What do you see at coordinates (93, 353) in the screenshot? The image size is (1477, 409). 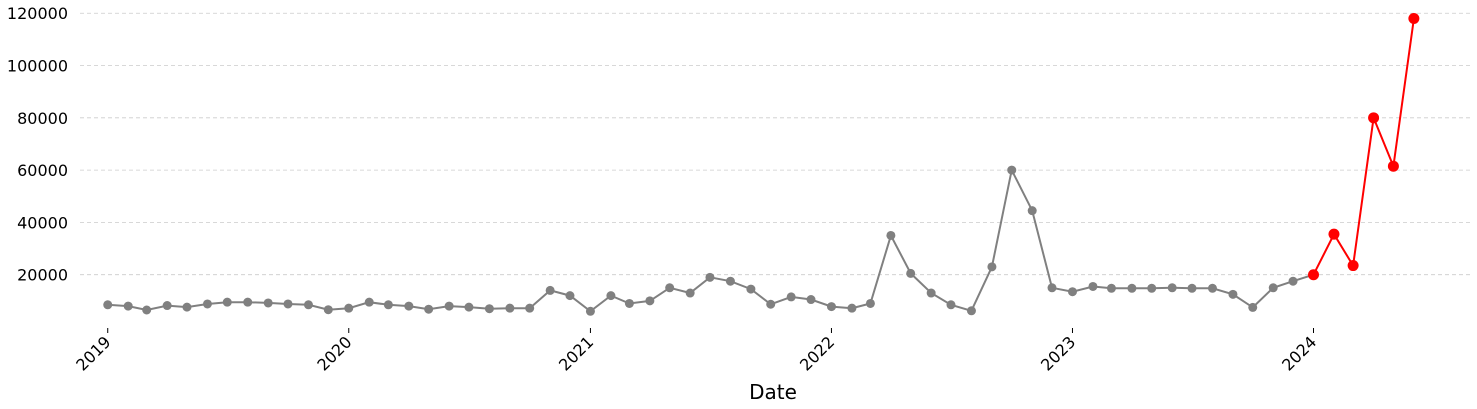 I see `x-tick-label: 2019` at bounding box center [93, 353].